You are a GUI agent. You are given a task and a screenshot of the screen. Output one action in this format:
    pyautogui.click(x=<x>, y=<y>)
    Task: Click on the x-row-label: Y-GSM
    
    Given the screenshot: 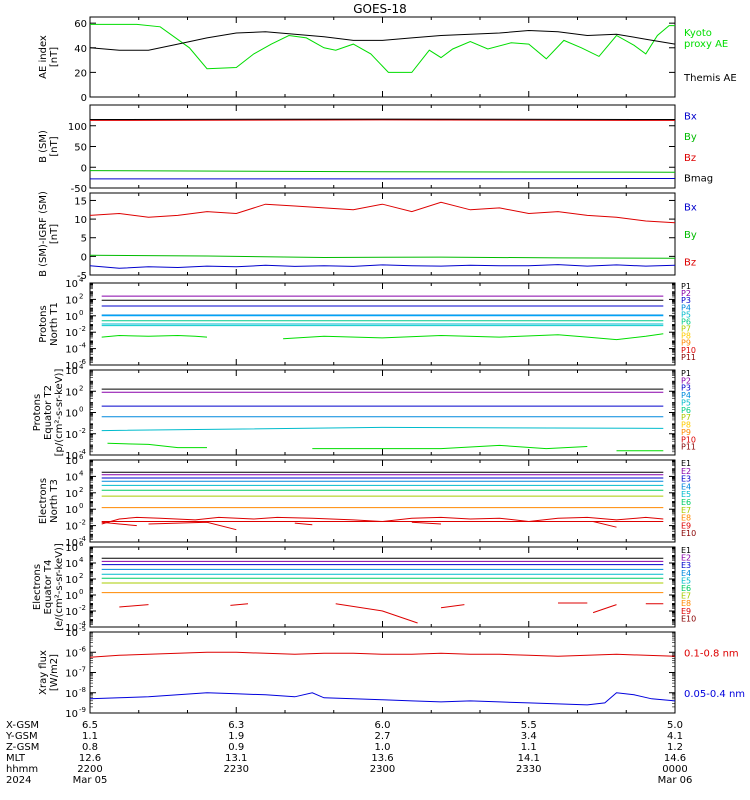 What is the action you would take?
    pyautogui.click(x=21, y=736)
    